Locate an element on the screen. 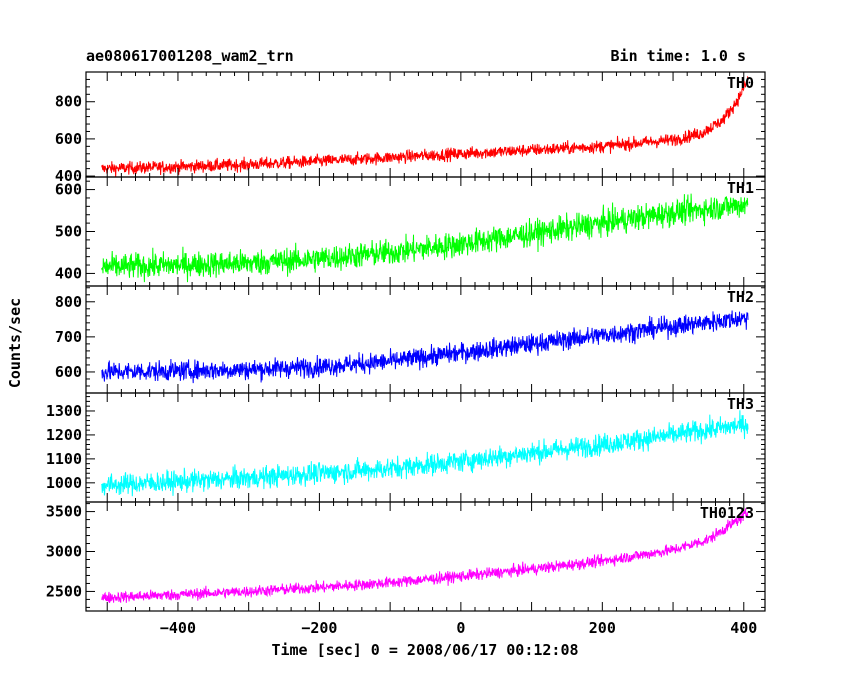 The image size is (850, 680). y-tick-label: 2500 is located at coordinates (64, 591).